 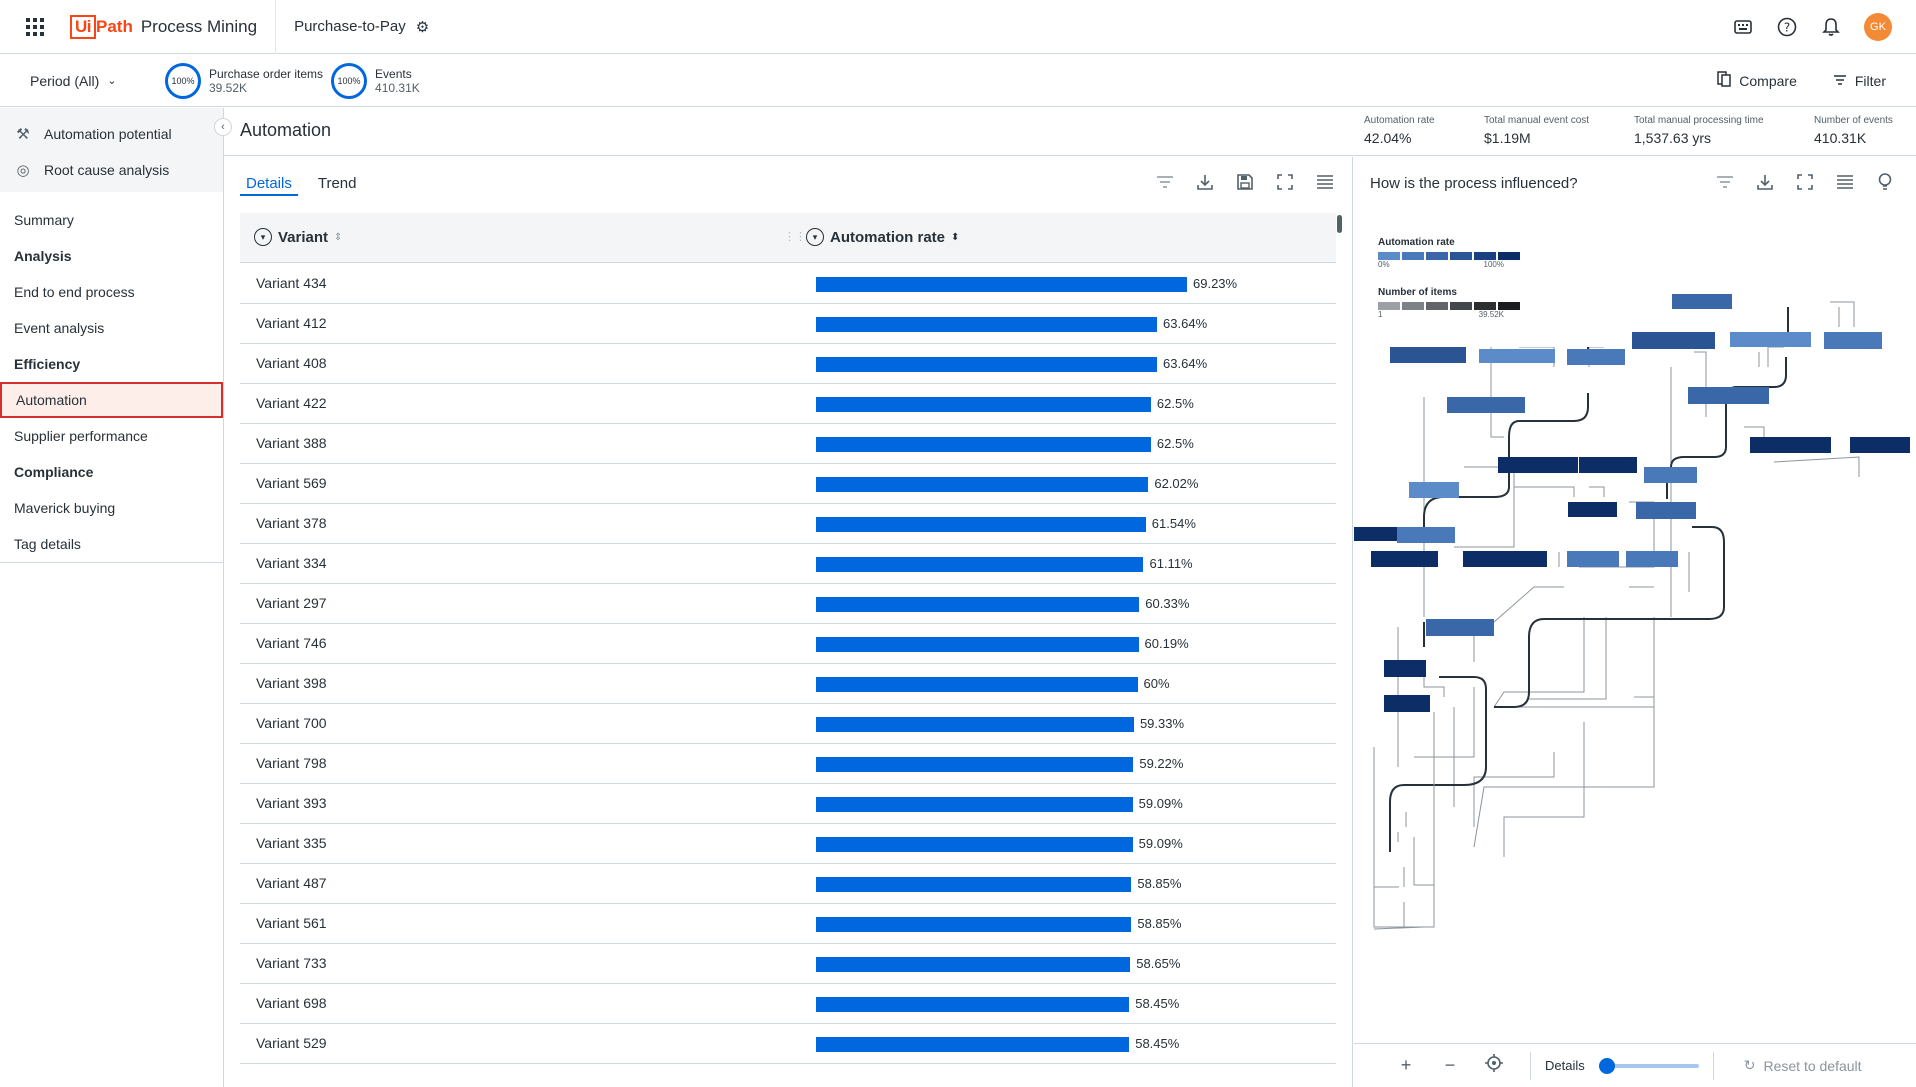 I want to click on table-row: Variant 700 59.33%, so click(x=788, y=724).